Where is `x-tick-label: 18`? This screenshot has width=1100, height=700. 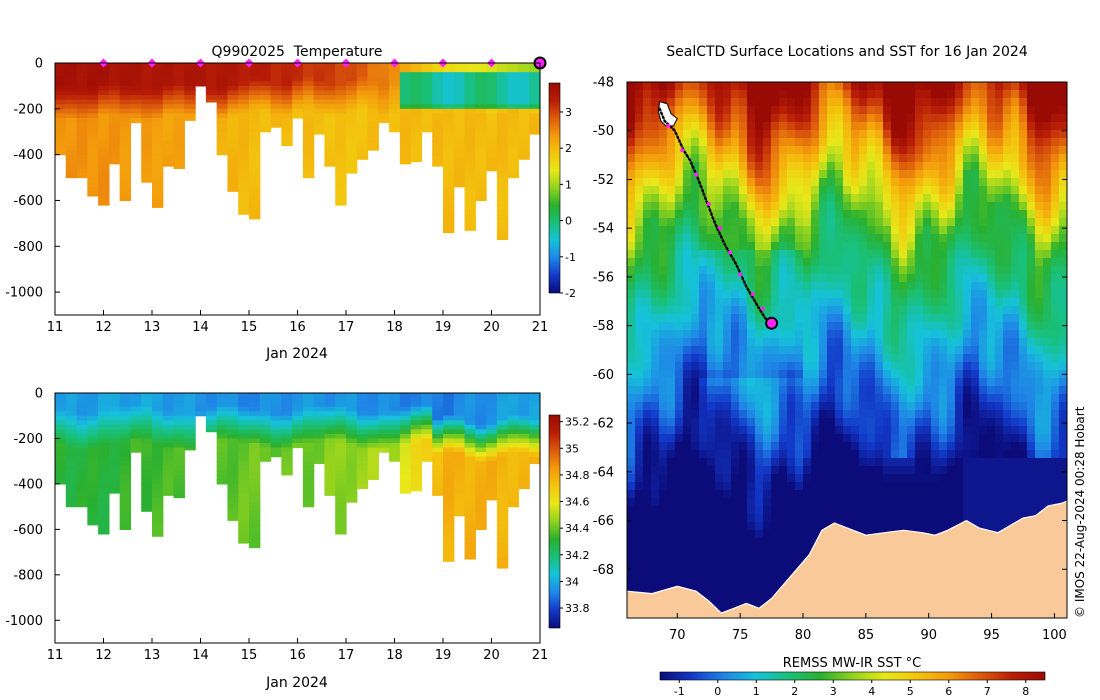
x-tick-label: 18 is located at coordinates (394, 327).